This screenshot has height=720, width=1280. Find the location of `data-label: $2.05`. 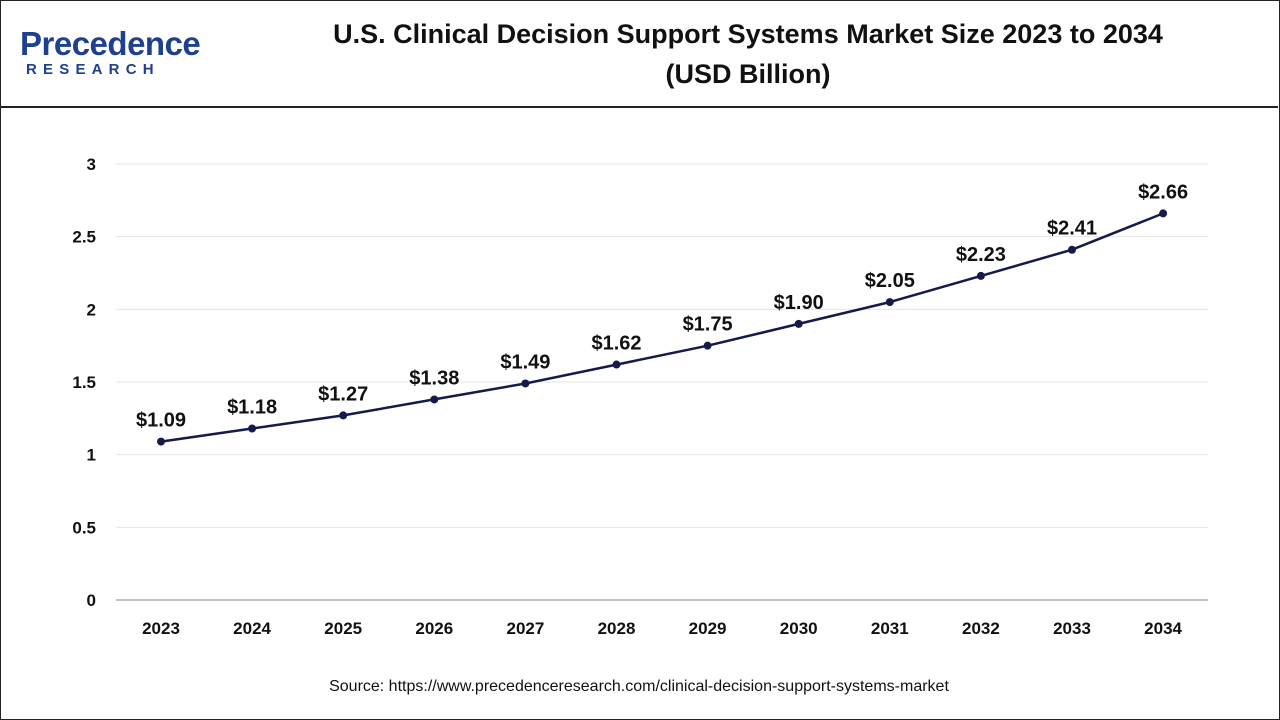

data-label: $2.05 is located at coordinates (890, 281).